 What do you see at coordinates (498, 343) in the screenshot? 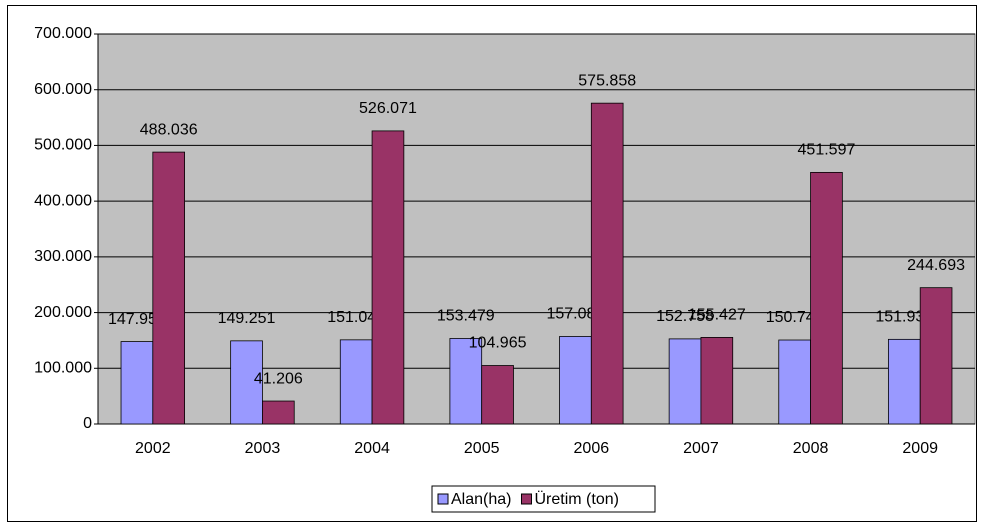
I see `data-label: 104.965` at bounding box center [498, 343].